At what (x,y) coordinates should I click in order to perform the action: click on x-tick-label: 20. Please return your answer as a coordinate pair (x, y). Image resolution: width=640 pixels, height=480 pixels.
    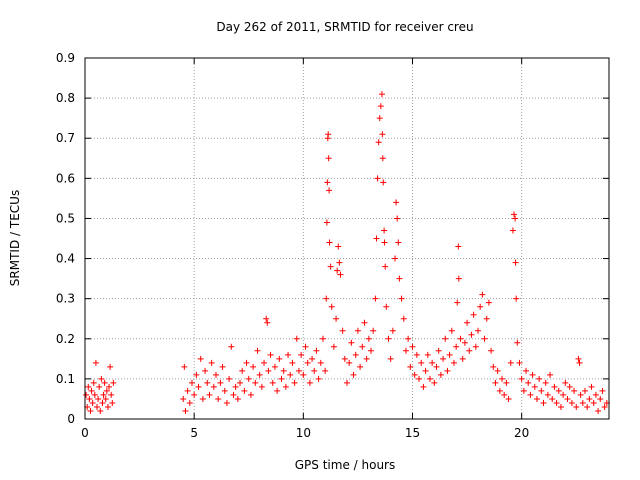
    Looking at the image, I should click on (521, 433).